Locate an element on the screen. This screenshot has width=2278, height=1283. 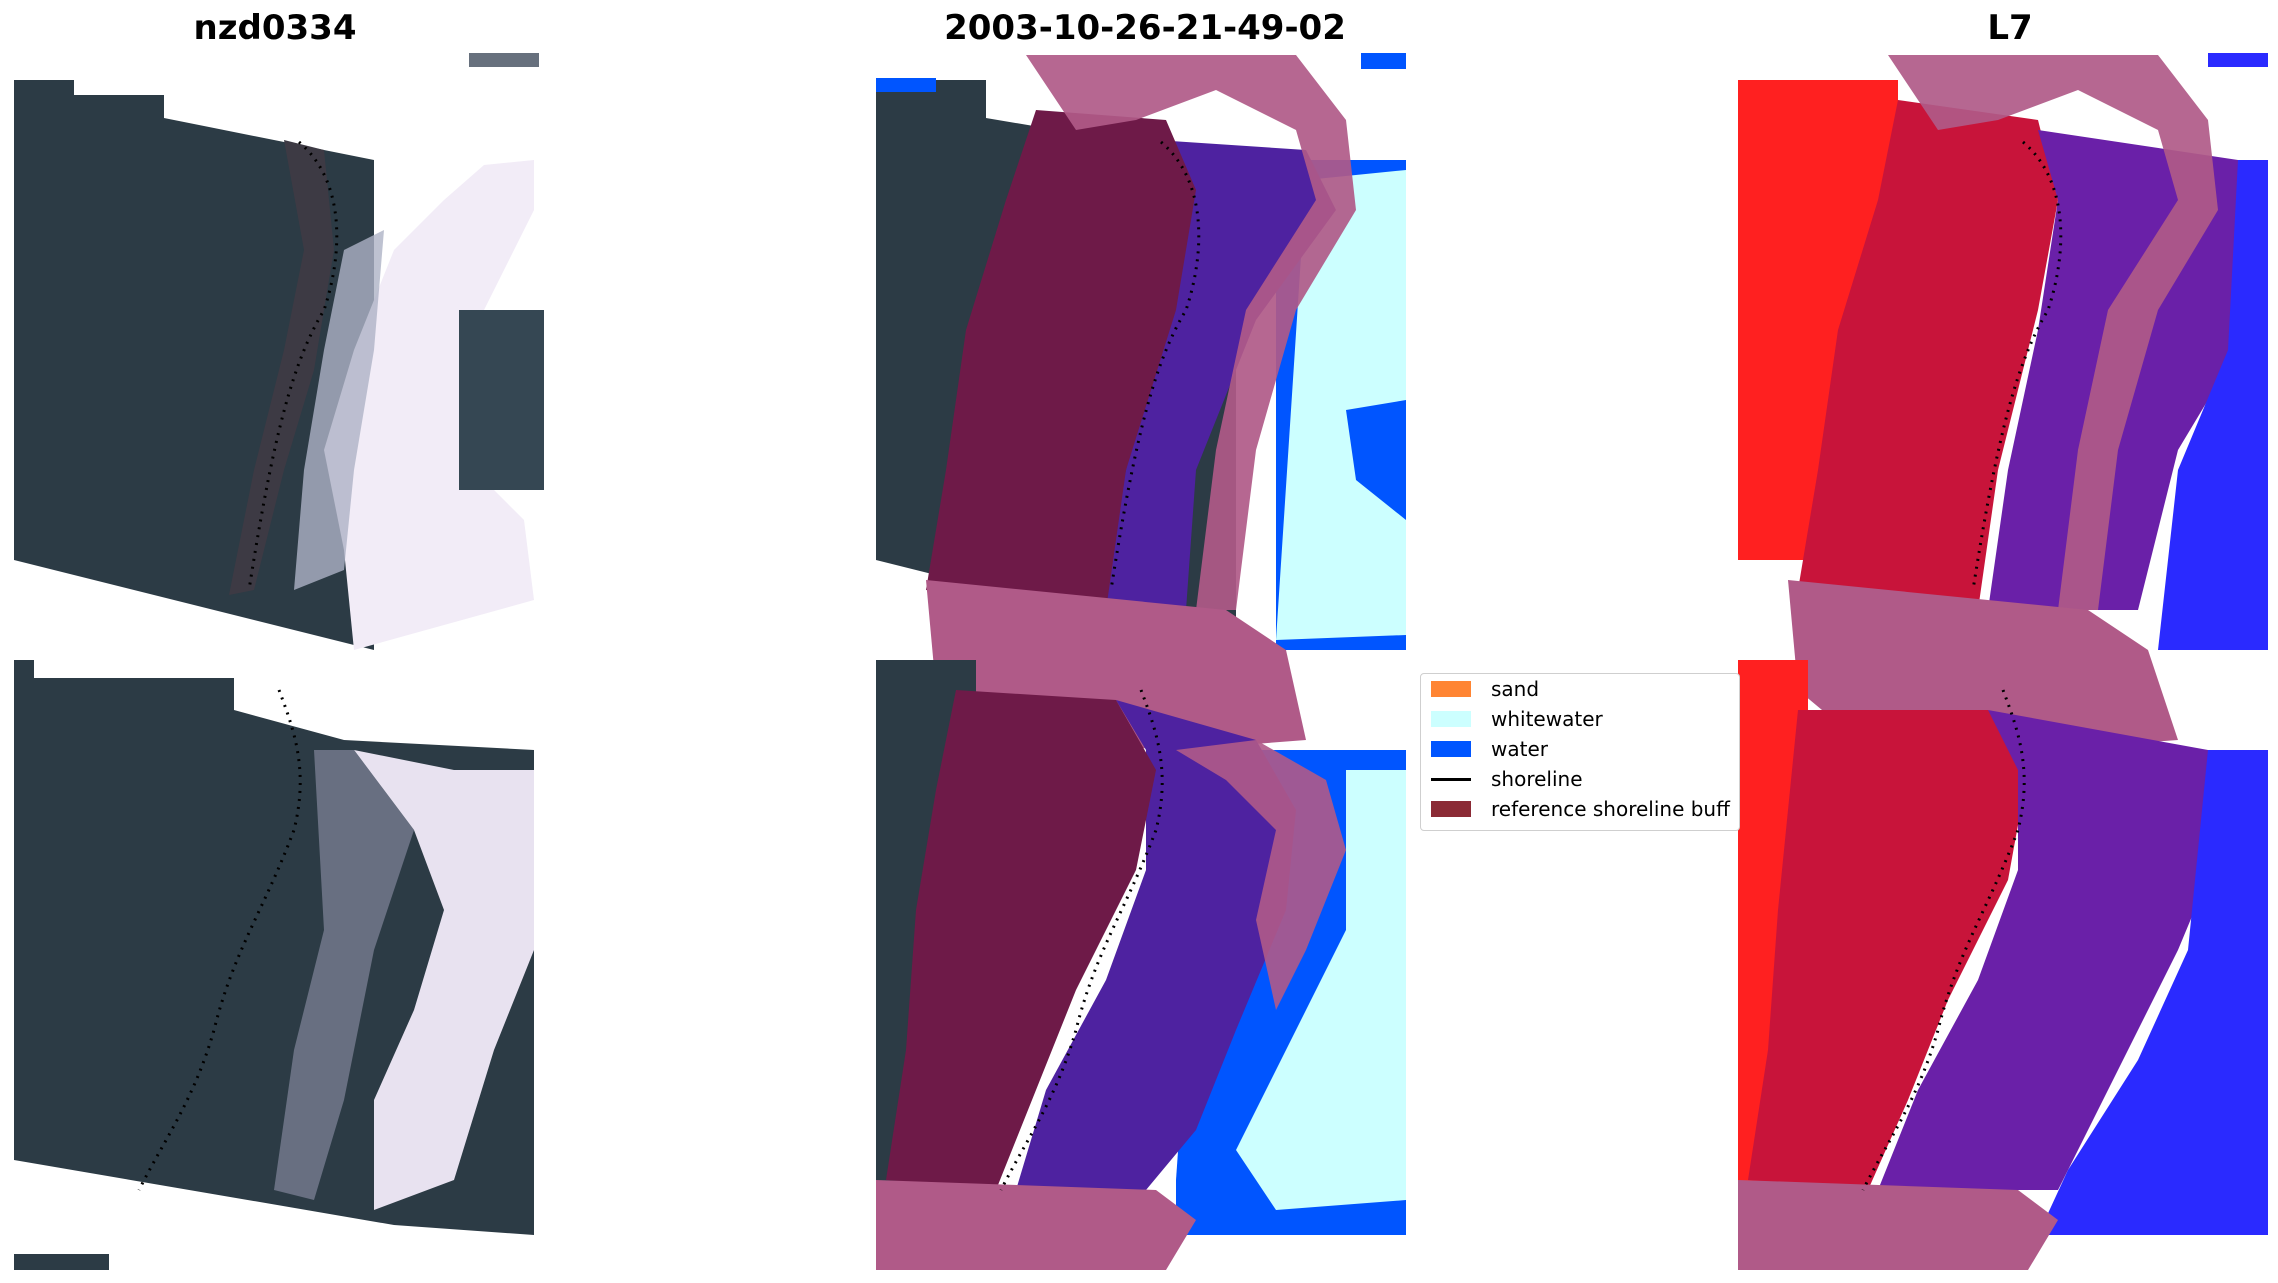
buffer-dark-top is located at coordinates (1061, 360).